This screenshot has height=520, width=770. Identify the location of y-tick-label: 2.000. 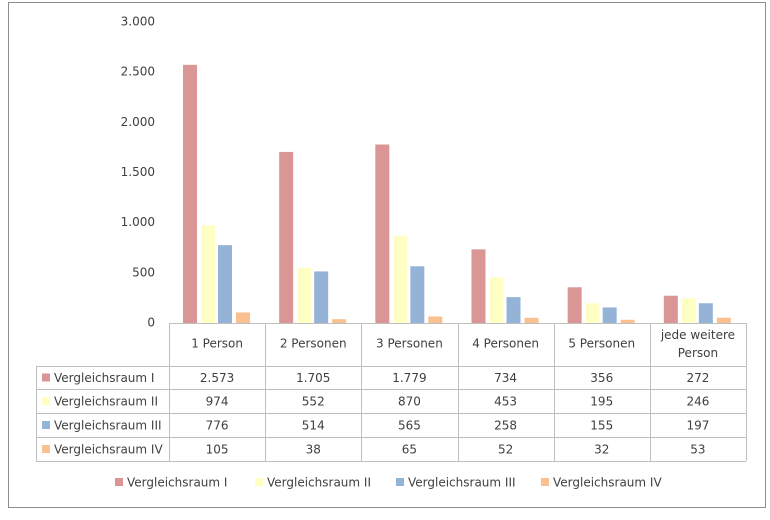
(138, 122).